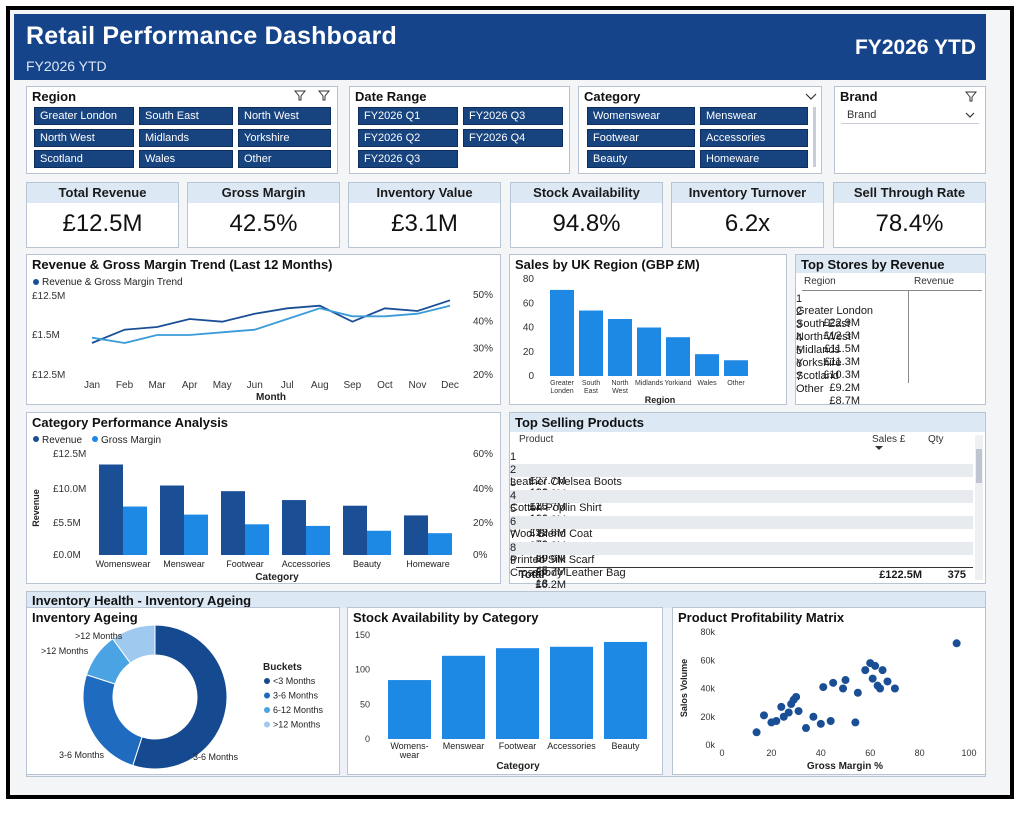 Image resolution: width=1024 pixels, height=813 pixels. What do you see at coordinates (684, 688) in the screenshot?
I see `y-axis-title: Salos Volume` at bounding box center [684, 688].